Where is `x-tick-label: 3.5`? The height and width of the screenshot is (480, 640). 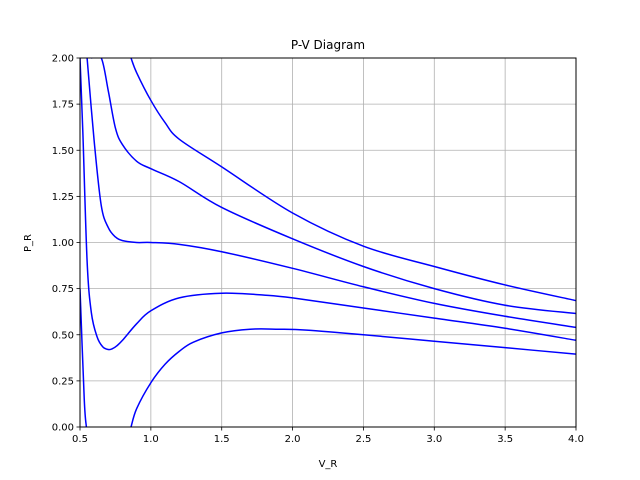 x-tick-label: 3.5 is located at coordinates (505, 439).